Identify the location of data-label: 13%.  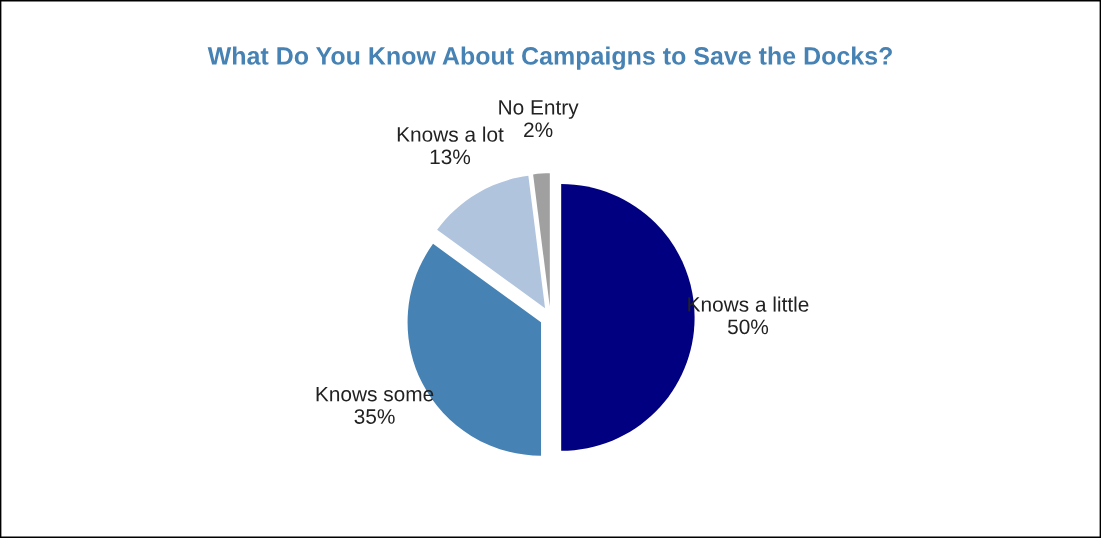
(450, 157).